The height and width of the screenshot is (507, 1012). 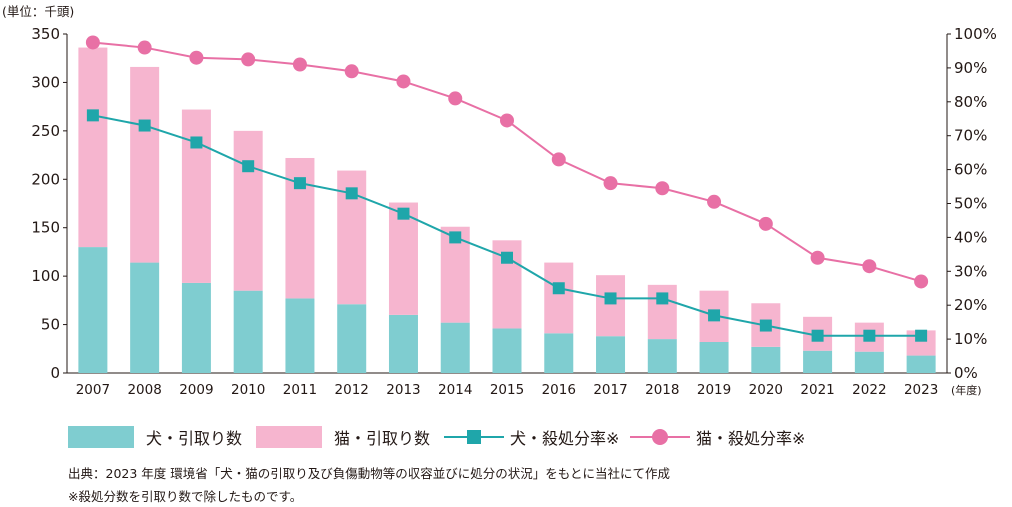 What do you see at coordinates (970, 136) in the screenshot?
I see `right-tick-label: 70%` at bounding box center [970, 136].